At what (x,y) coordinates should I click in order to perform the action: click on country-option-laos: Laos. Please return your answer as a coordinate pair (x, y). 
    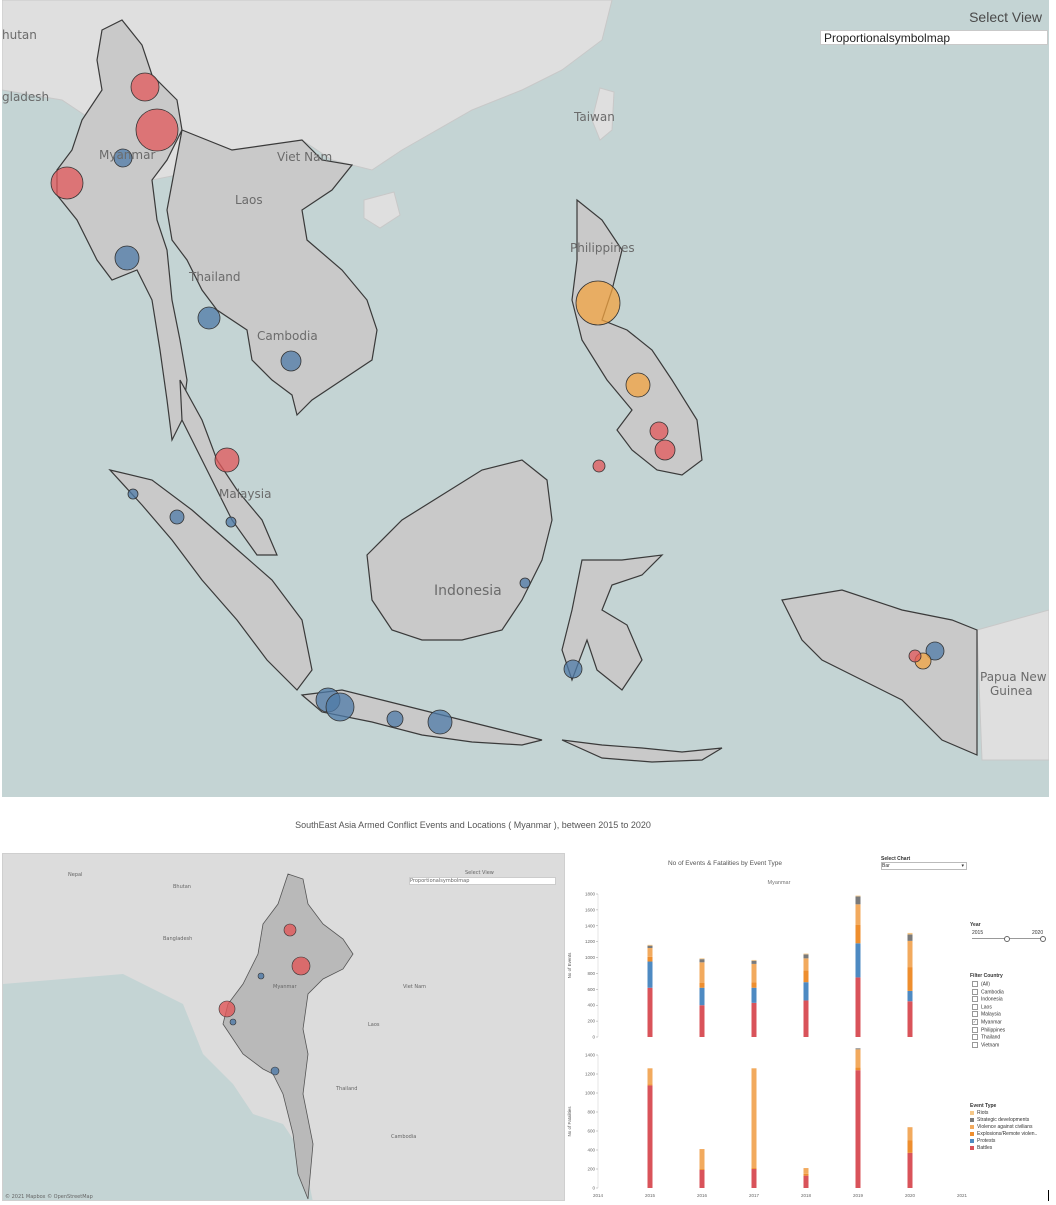
    Looking at the image, I should click on (982, 1007).